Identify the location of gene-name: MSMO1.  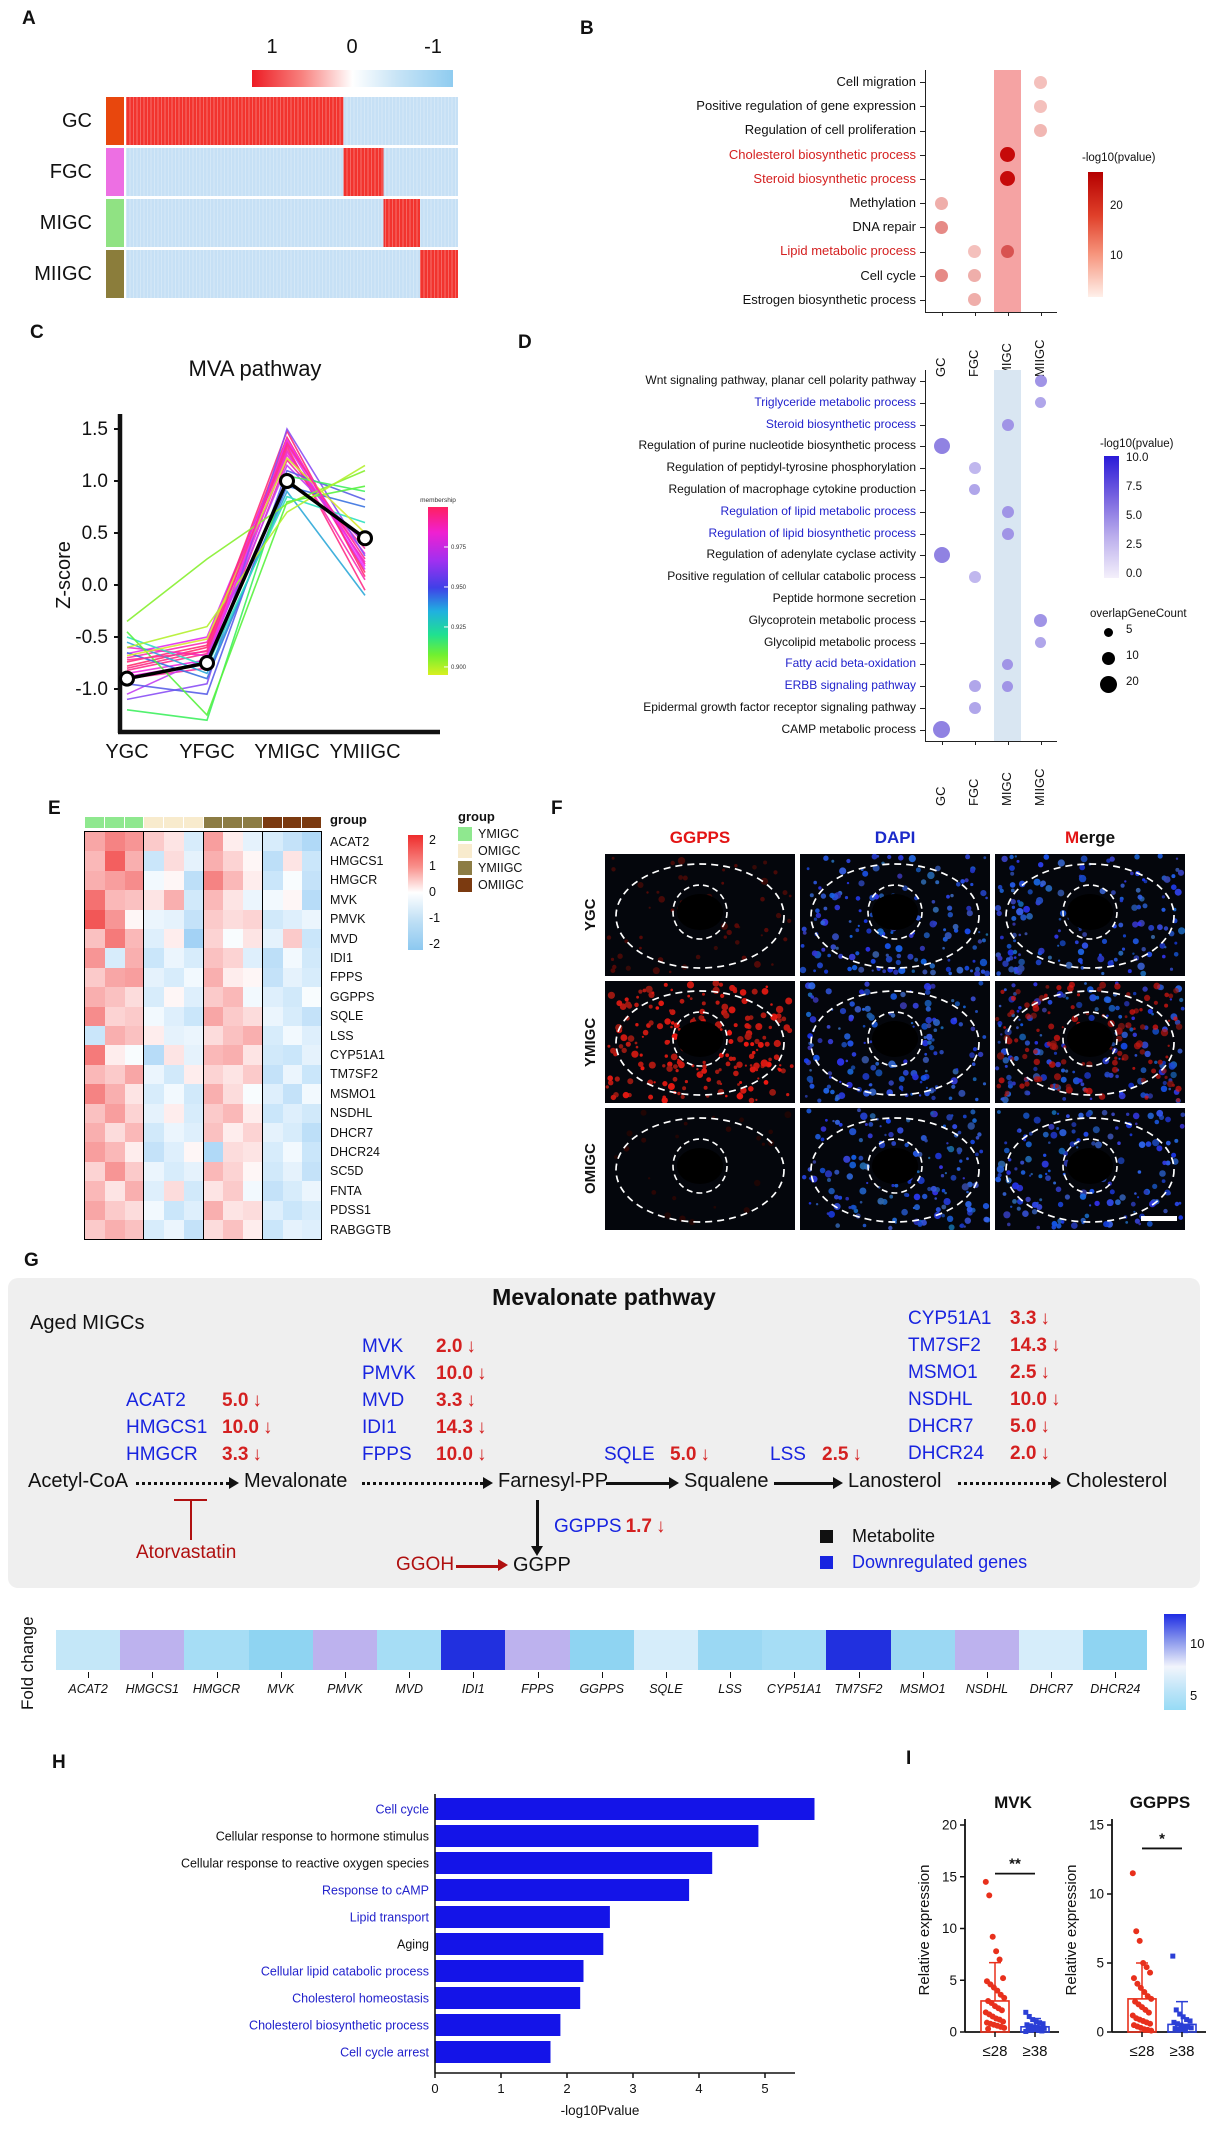
(943, 1372).